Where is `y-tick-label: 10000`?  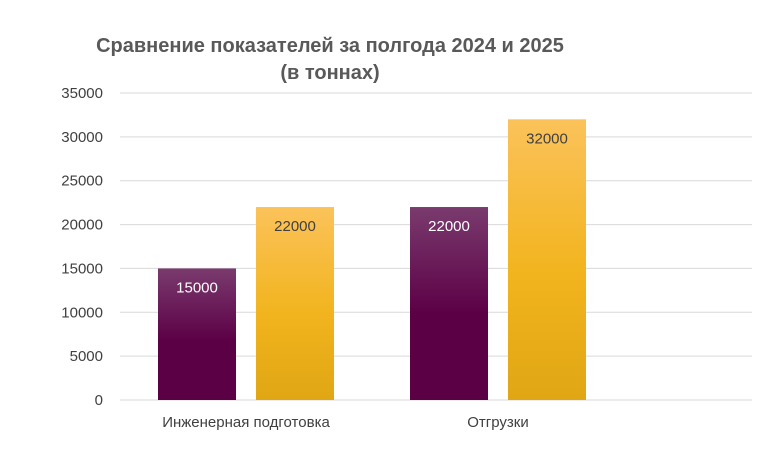 y-tick-label: 10000 is located at coordinates (82, 312).